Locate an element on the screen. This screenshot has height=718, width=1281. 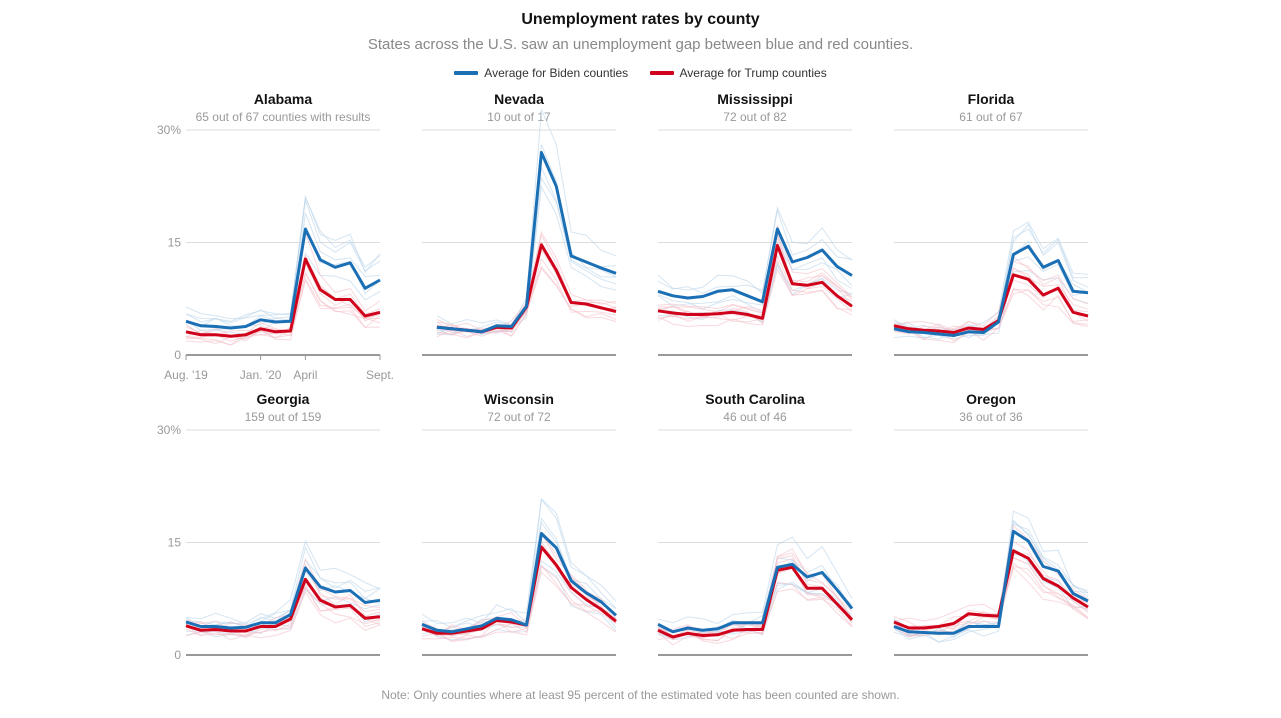
legend-swatch-trump is located at coordinates (661, 73).